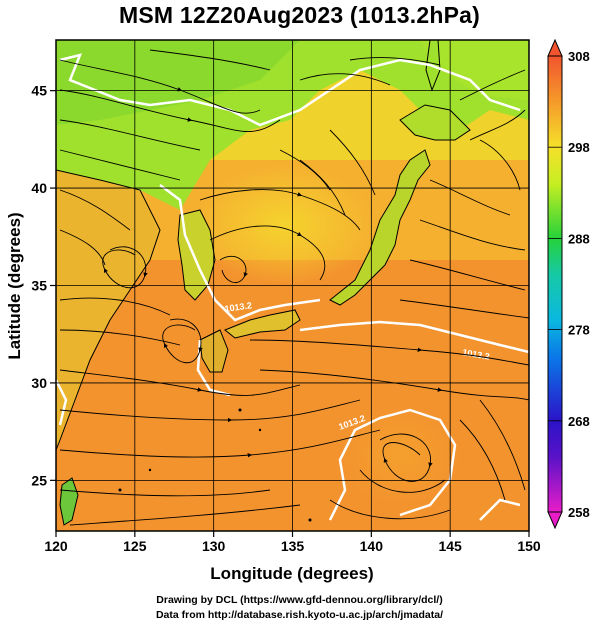  Describe the element at coordinates (39, 383) in the screenshot. I see `y-tick-label: 30` at that location.